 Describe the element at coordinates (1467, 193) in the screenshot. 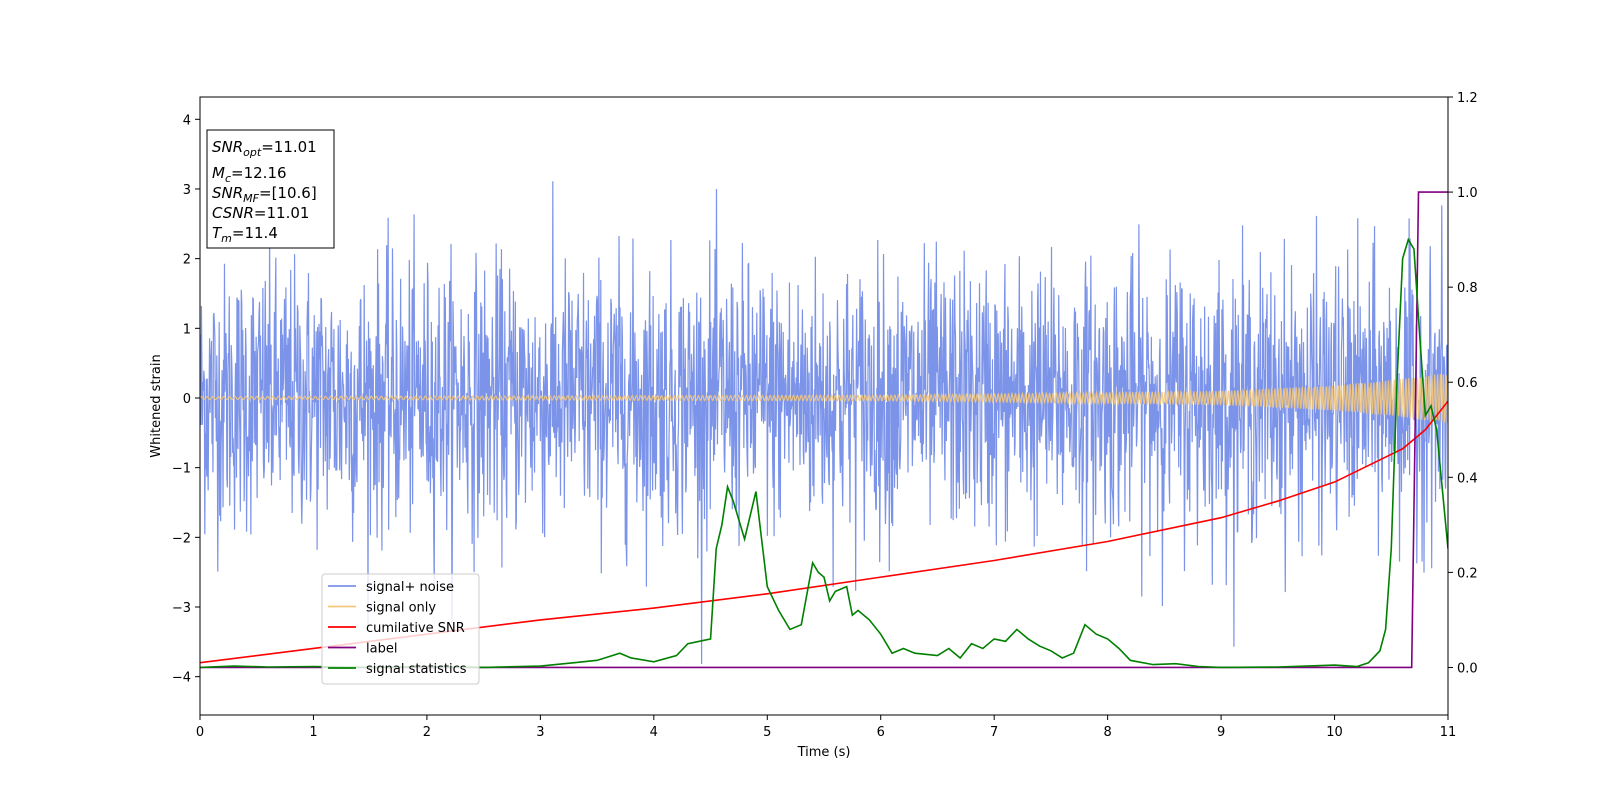

I see `y-tick-label-right: 1.0` at that location.